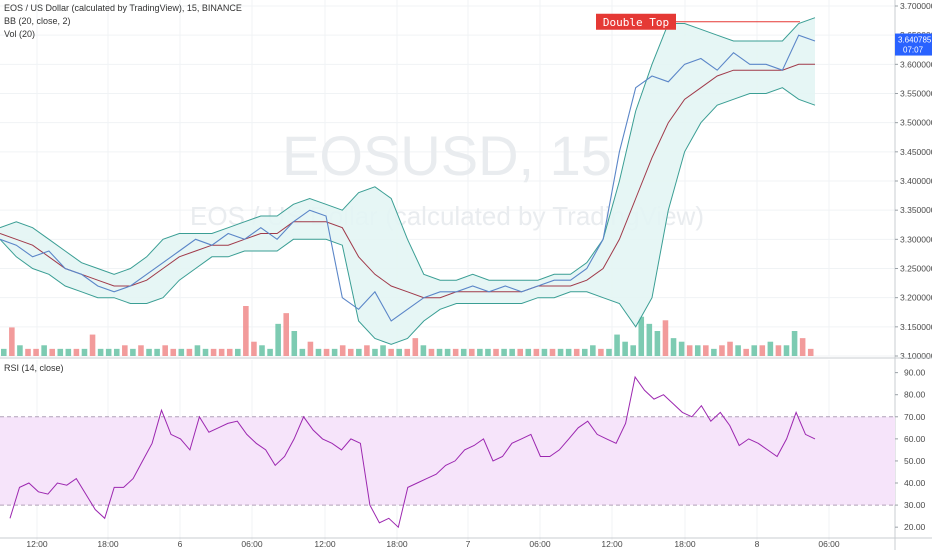 This screenshot has width=932, height=550. I want to click on price-axis-tick-label: 3.250000, so click(916, 269).